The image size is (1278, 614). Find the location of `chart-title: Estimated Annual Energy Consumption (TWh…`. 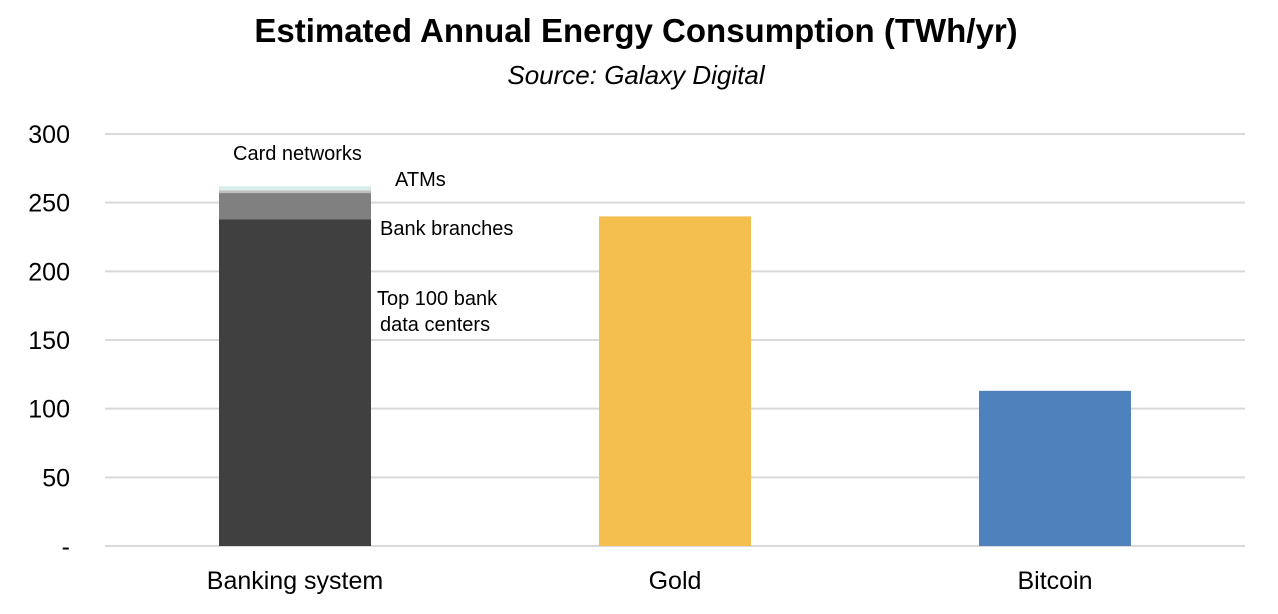

chart-title: Estimated Annual Energy Consumption (TWh… is located at coordinates (635, 30).